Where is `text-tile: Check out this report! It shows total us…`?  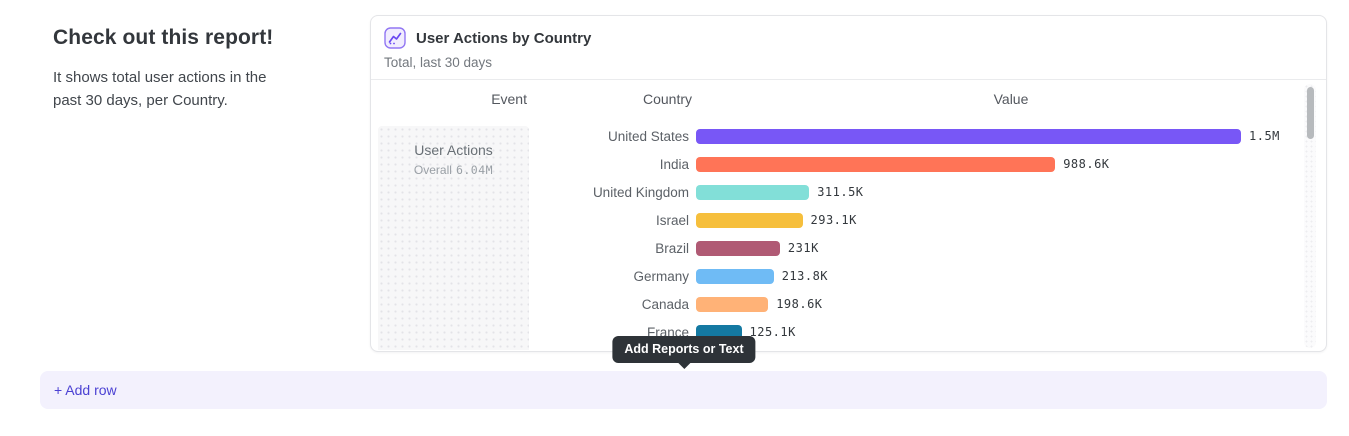
text-tile: Check out this report! It shows total us… is located at coordinates (178, 69).